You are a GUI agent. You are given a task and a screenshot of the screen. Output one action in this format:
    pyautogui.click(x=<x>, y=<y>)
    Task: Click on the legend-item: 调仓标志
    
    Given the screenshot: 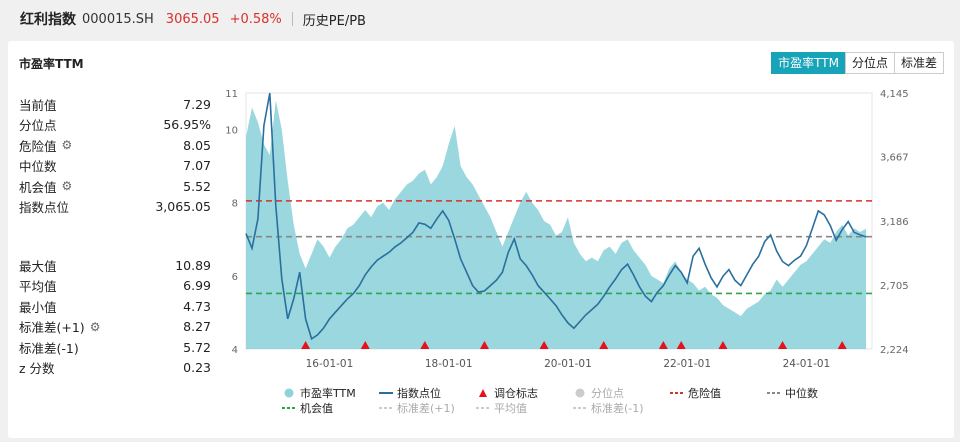 What is the action you would take?
    pyautogui.click(x=524, y=393)
    